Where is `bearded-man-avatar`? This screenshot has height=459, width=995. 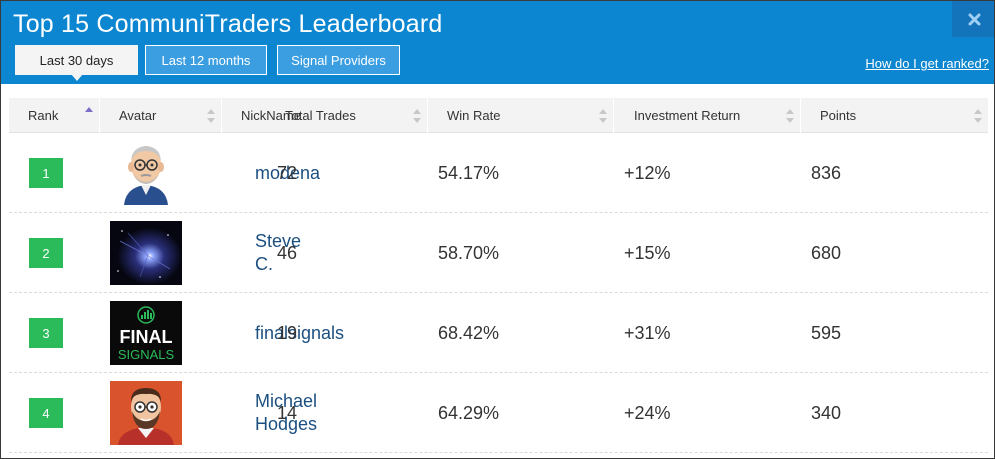
bearded-man-avatar is located at coordinates (146, 413).